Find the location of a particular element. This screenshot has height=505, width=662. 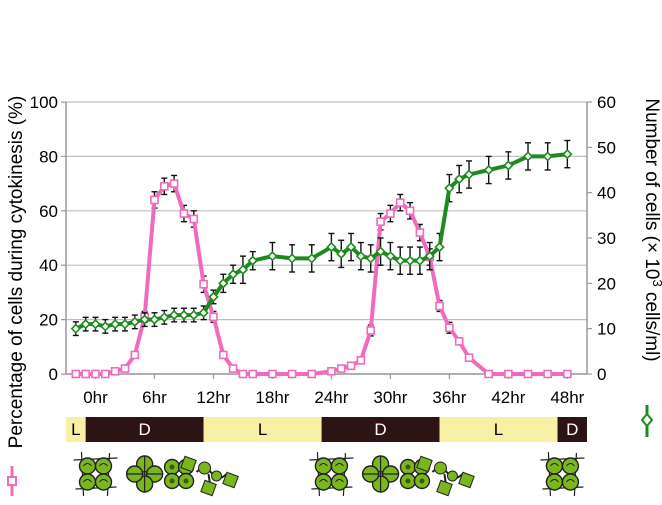

cell-stage-release is located at coordinates (445, 476).